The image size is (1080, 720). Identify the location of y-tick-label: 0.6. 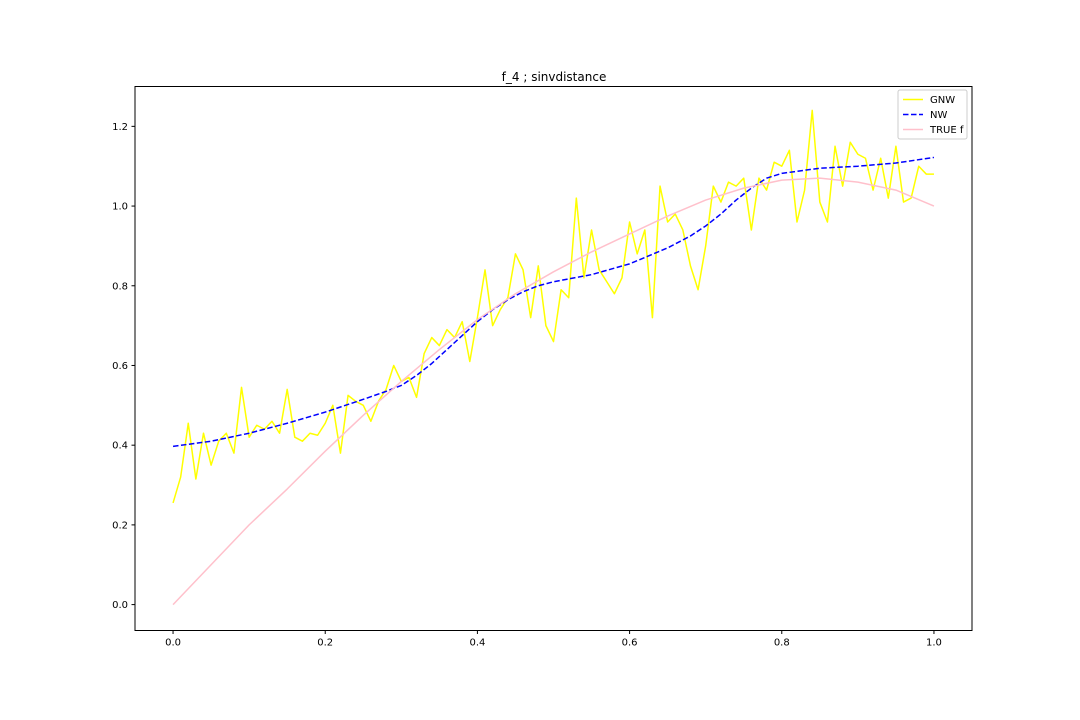
(120, 366).